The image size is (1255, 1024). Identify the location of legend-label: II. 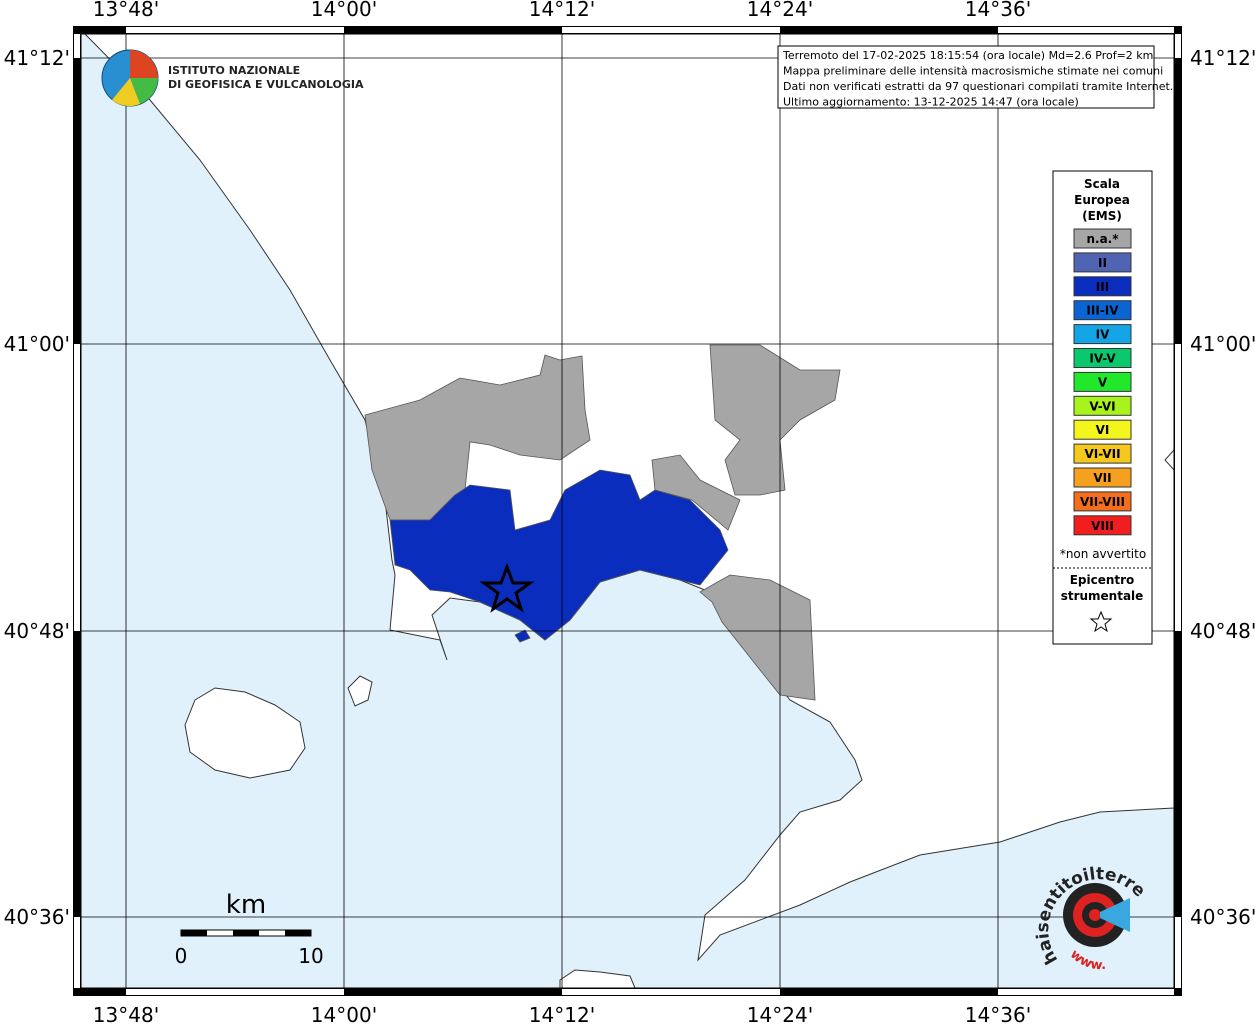
(1102, 263).